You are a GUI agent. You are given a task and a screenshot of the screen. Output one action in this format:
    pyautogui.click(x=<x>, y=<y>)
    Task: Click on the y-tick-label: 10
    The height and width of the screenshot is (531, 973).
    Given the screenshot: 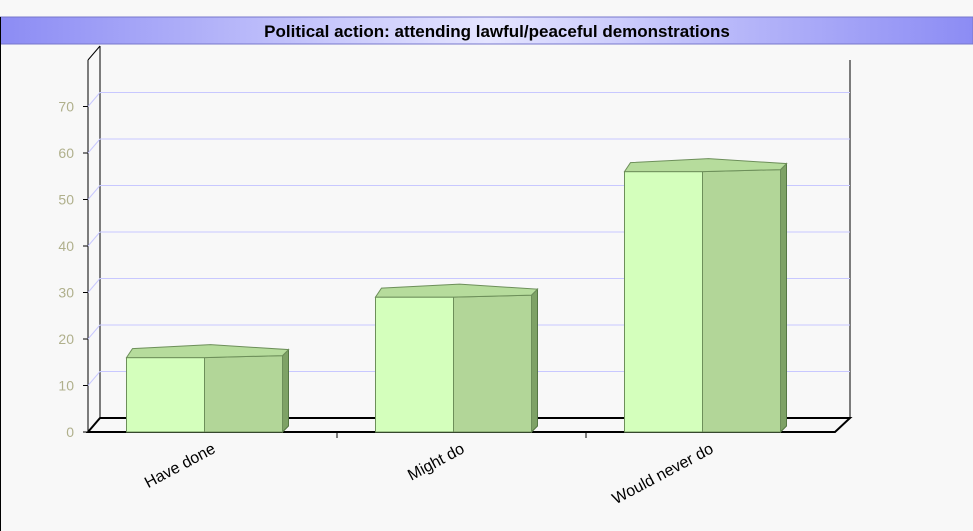 What is the action you would take?
    pyautogui.click(x=66, y=386)
    